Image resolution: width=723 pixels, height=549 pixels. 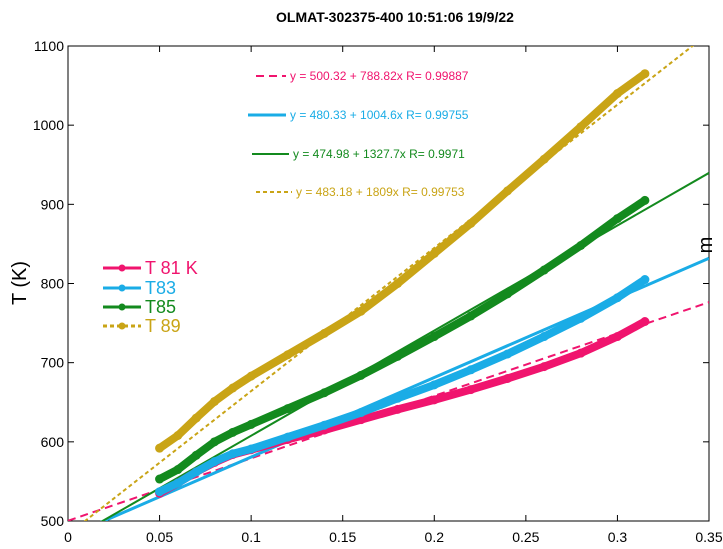 I want to click on x-tick-label: 0.25, so click(x=525, y=537).